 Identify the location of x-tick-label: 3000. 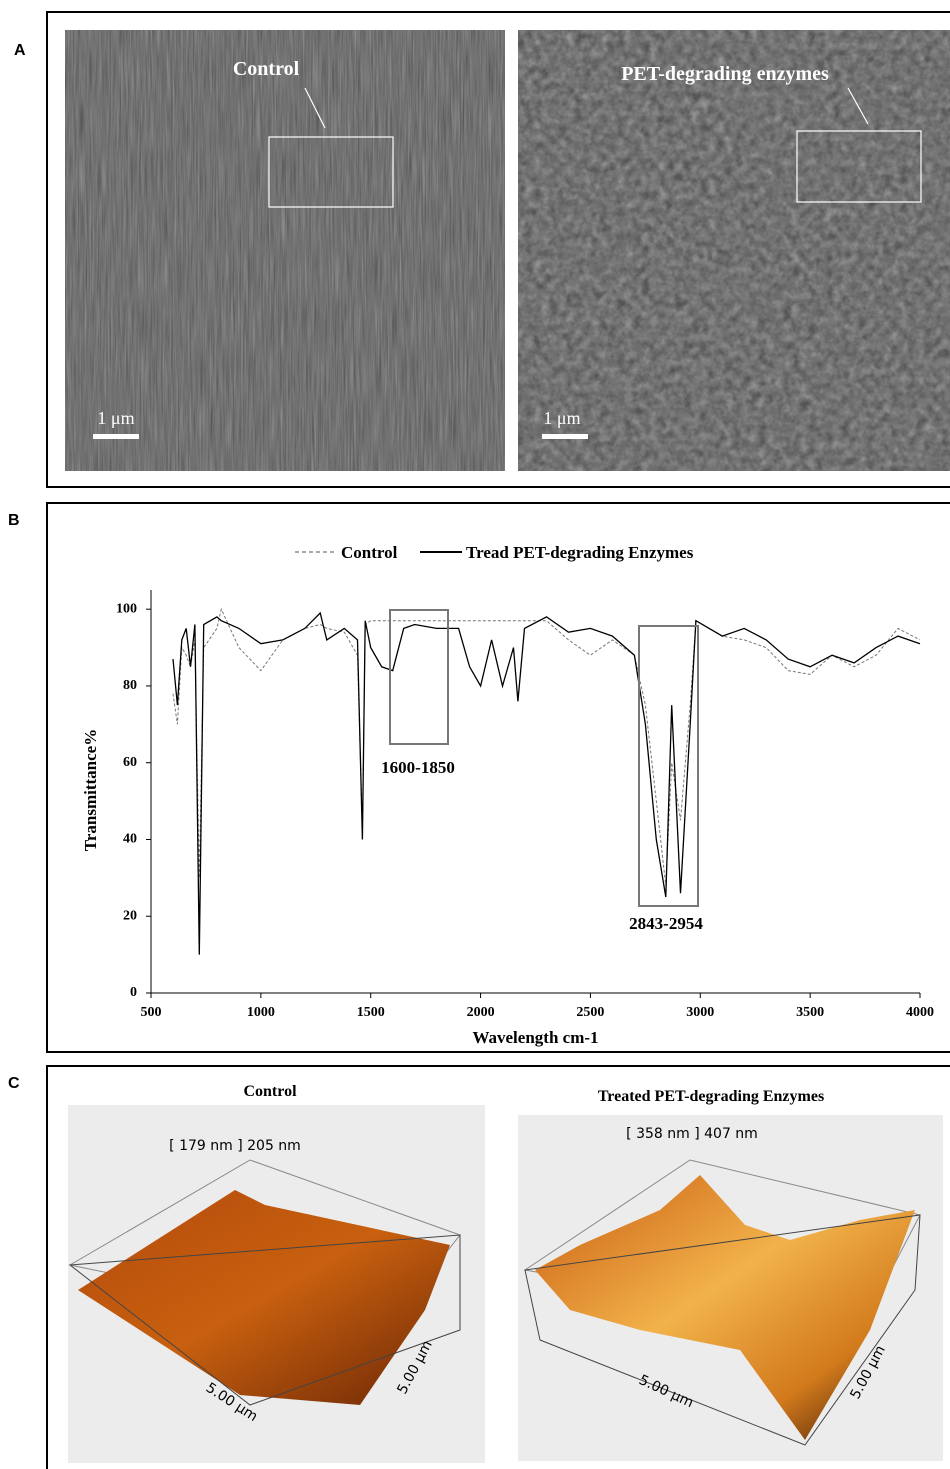
(700, 1012).